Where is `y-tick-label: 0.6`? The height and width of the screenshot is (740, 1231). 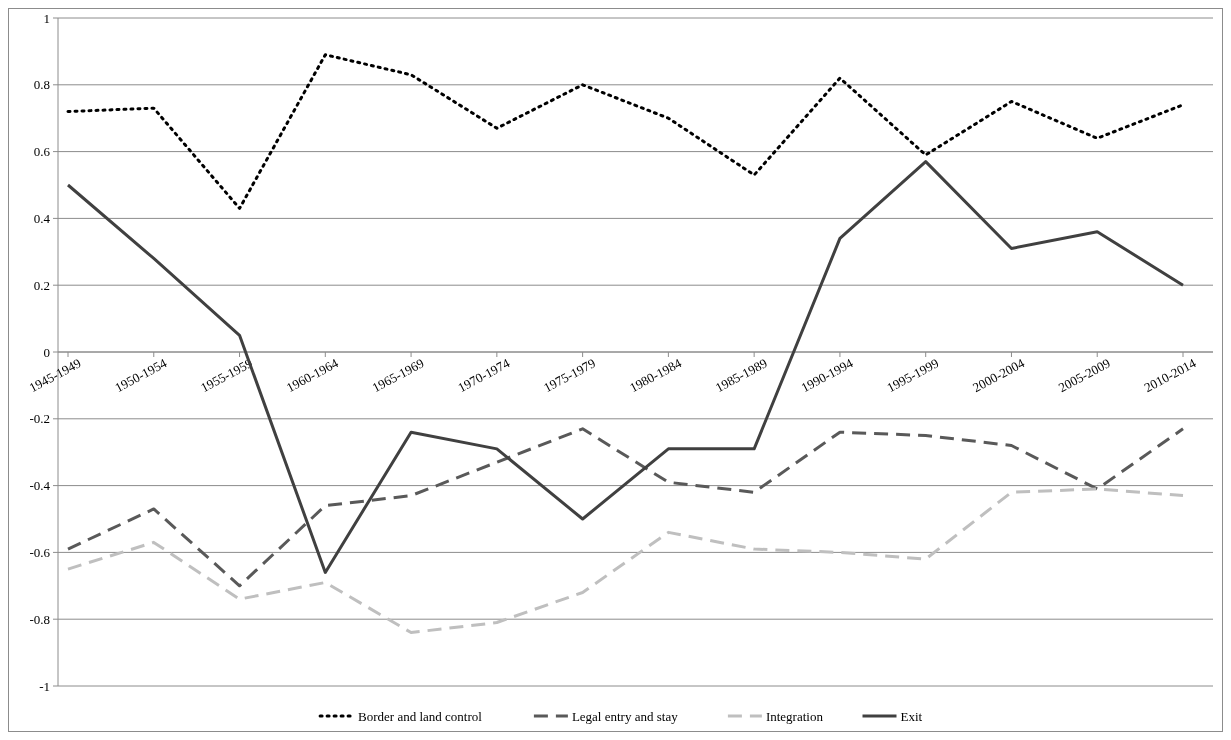 y-tick-label: 0.6 is located at coordinates (42, 152).